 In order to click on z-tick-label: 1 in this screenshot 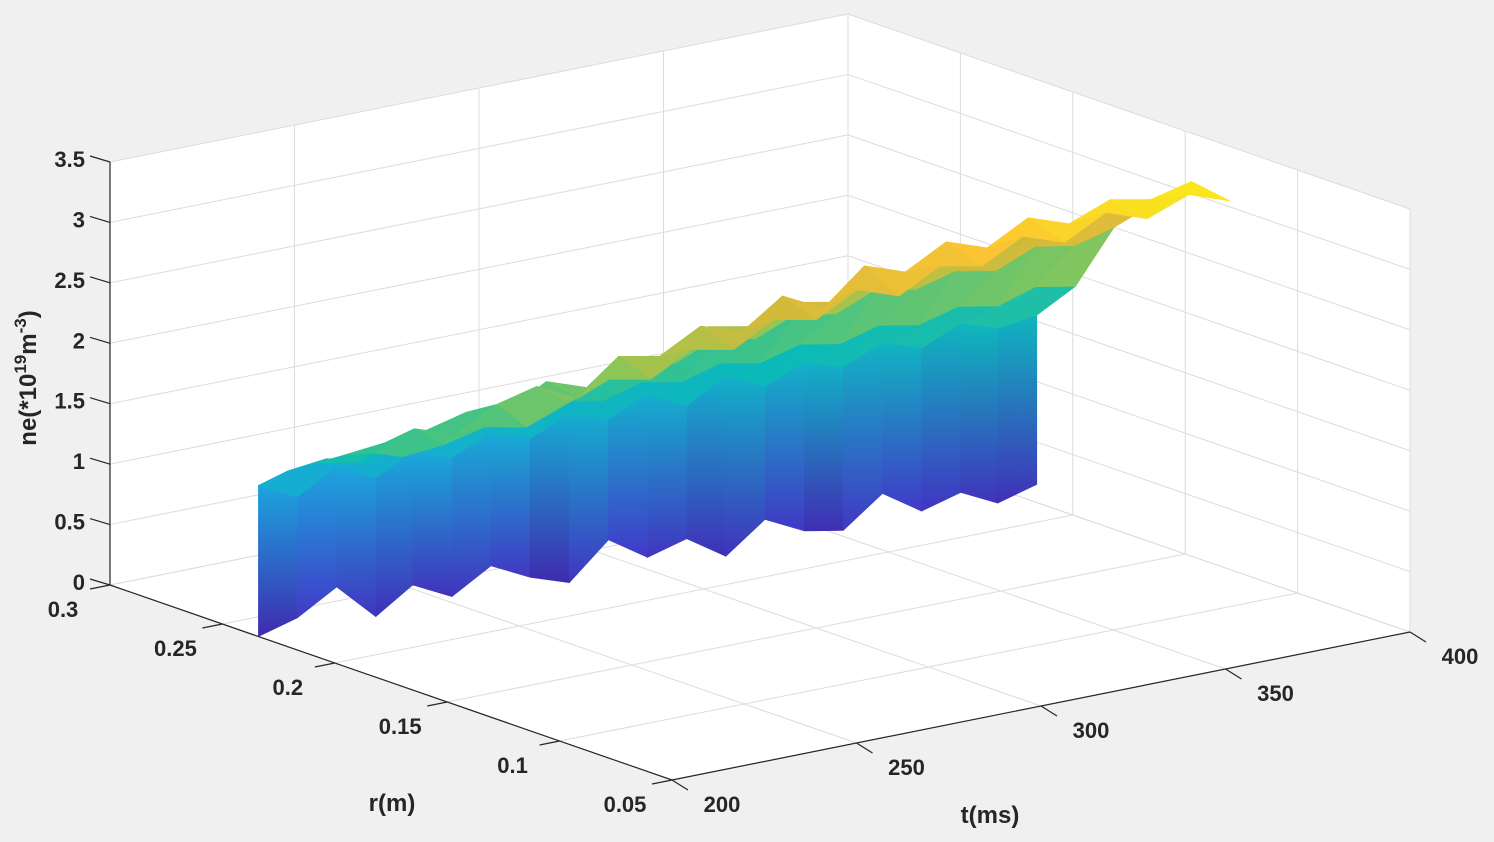, I will do `click(79, 461)`.